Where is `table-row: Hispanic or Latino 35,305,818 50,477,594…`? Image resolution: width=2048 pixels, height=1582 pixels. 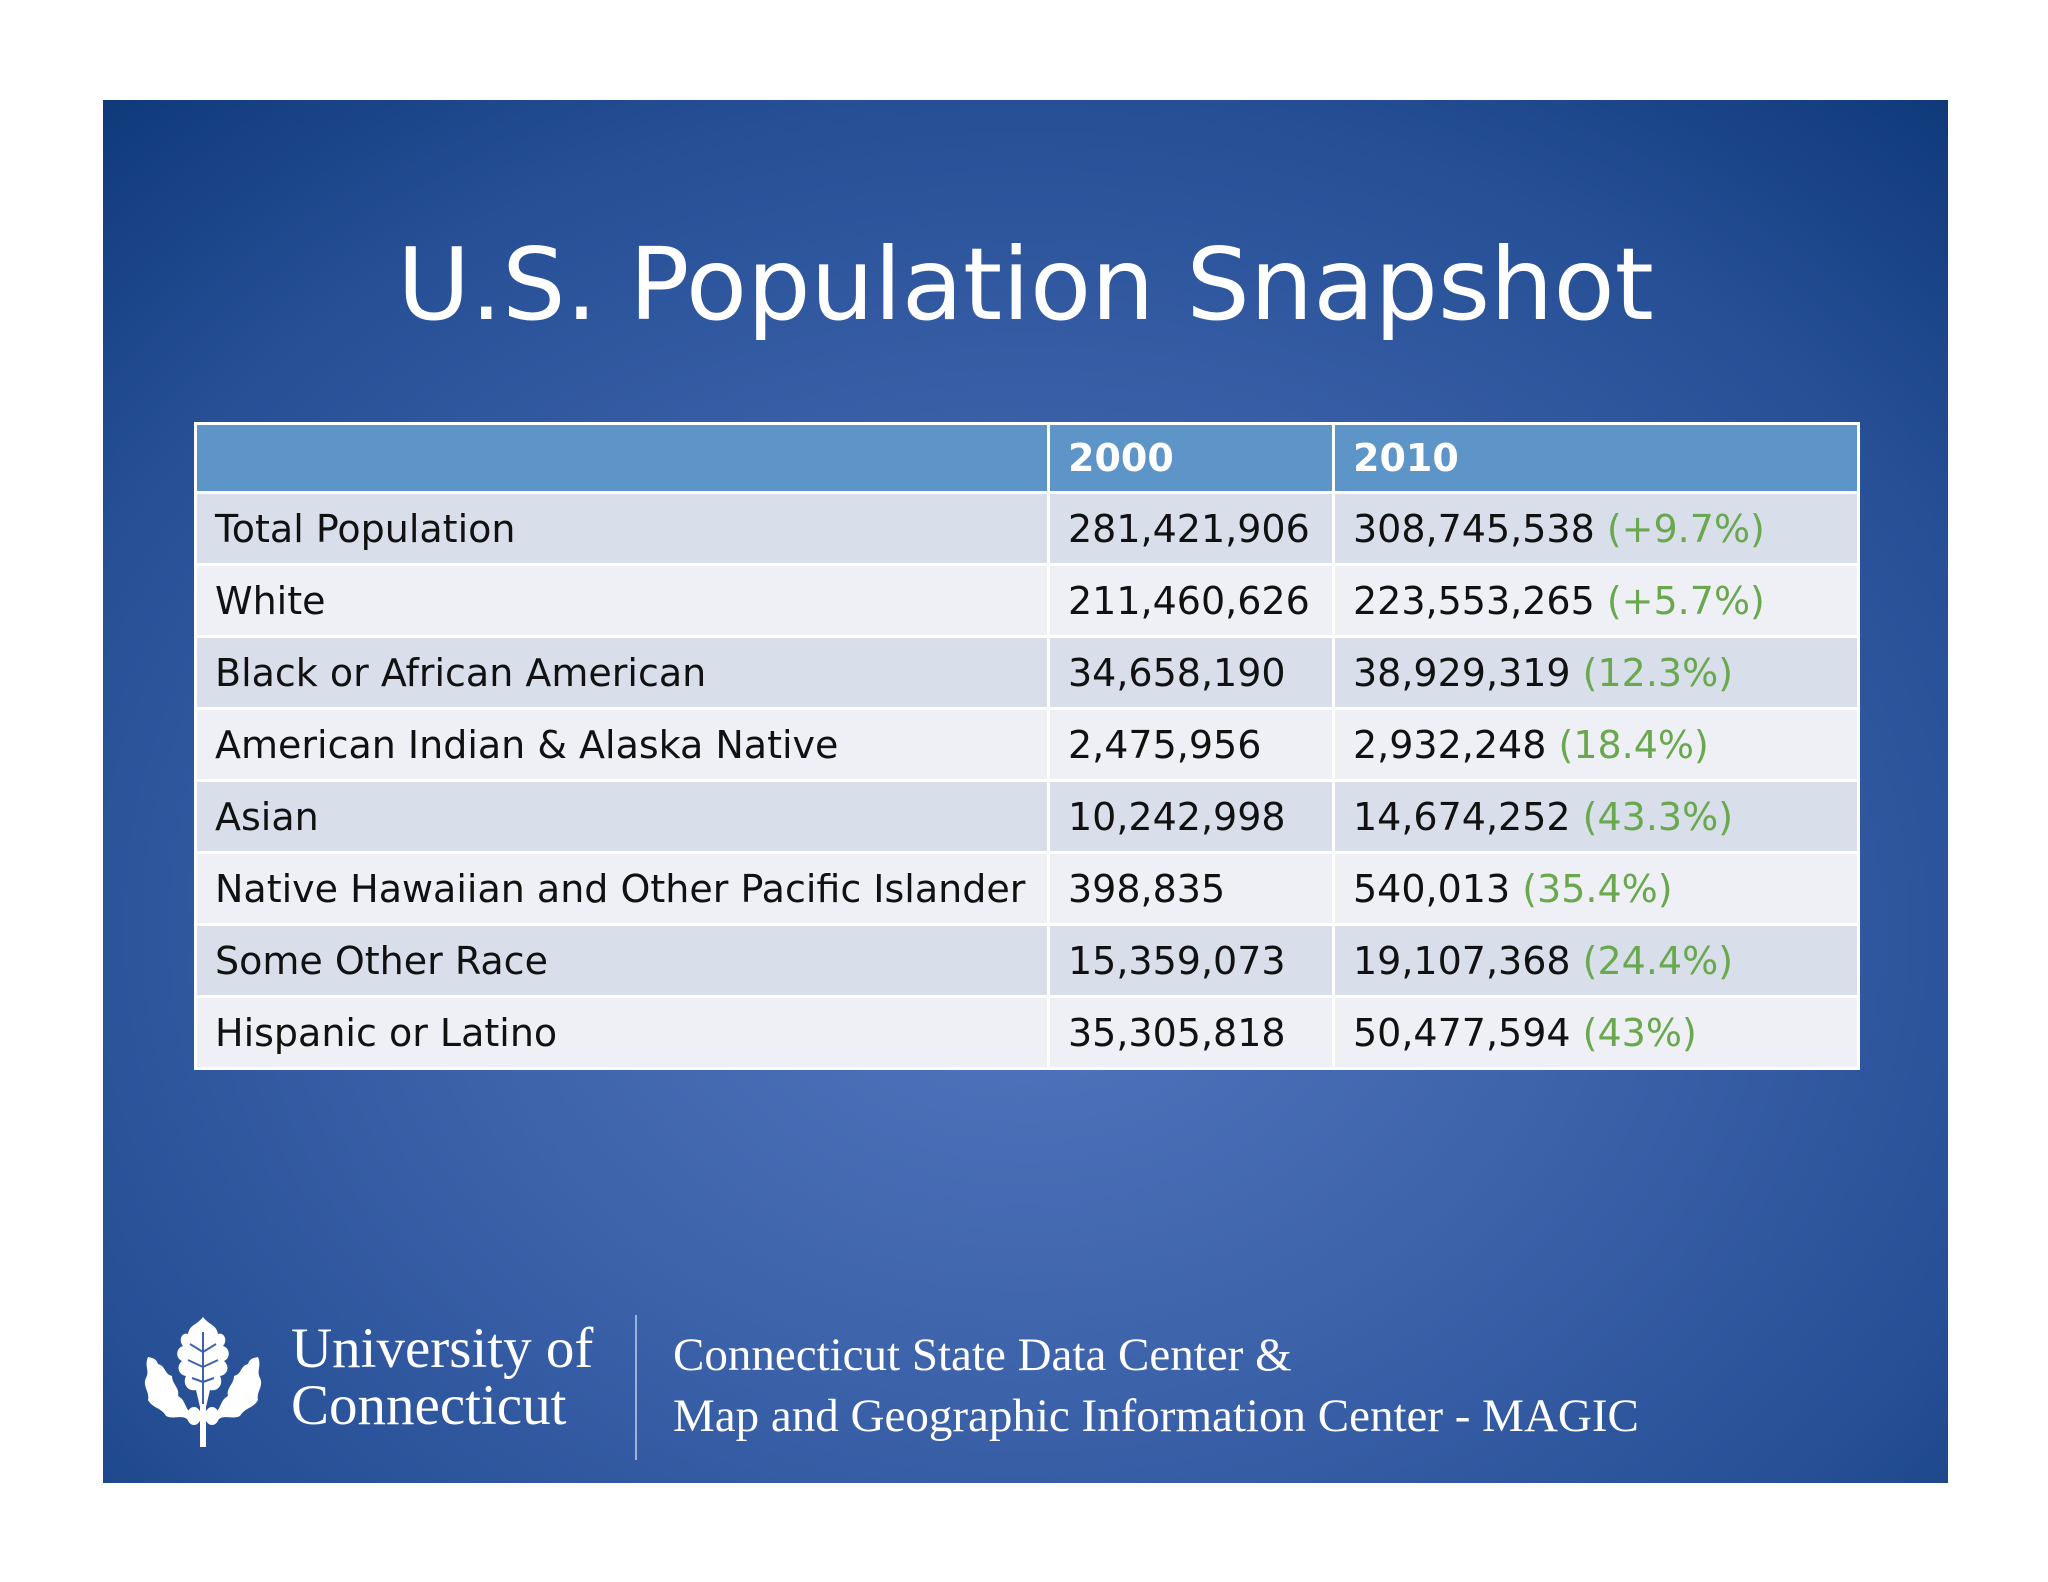
table-row: Hispanic or Latino 35,305,818 50,477,594… is located at coordinates (1027, 1032).